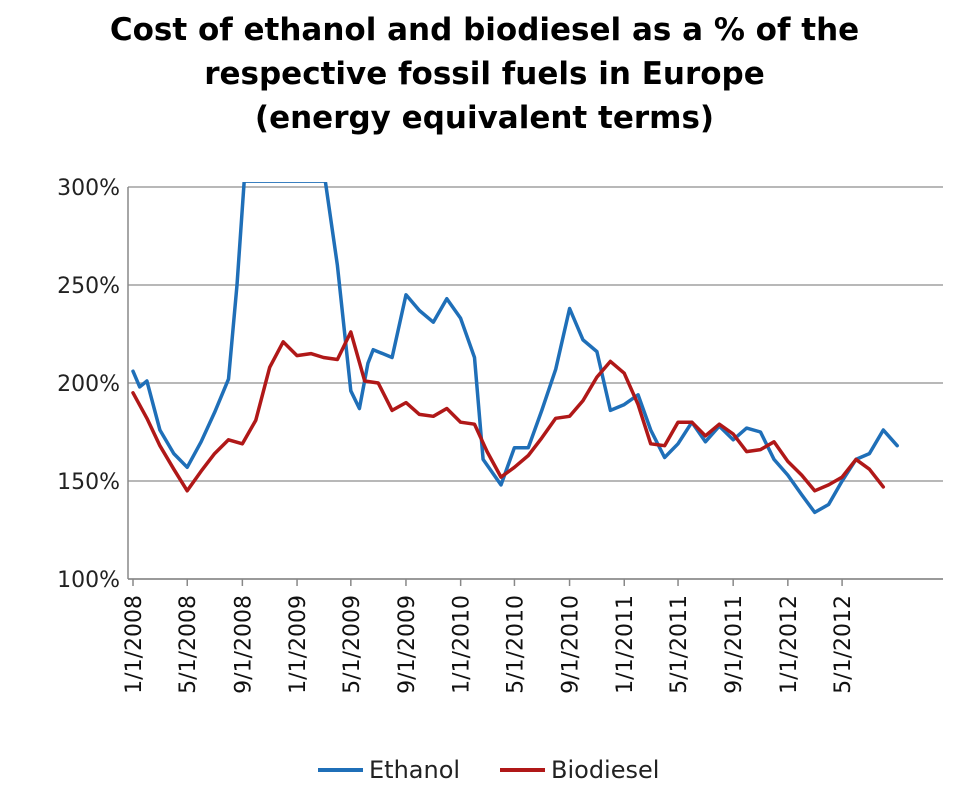 This screenshot has width=969, height=804. Describe the element at coordinates (407, 644) in the screenshot. I see `x-tick-label: 9/1/2009` at that location.